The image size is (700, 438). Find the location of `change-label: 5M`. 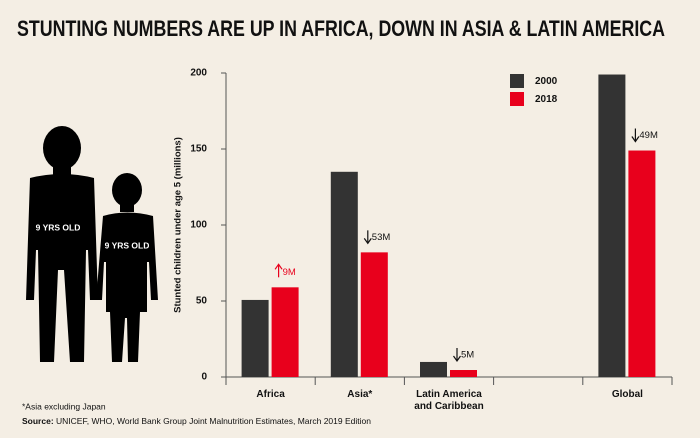

change-label: 5M is located at coordinates (467, 355).